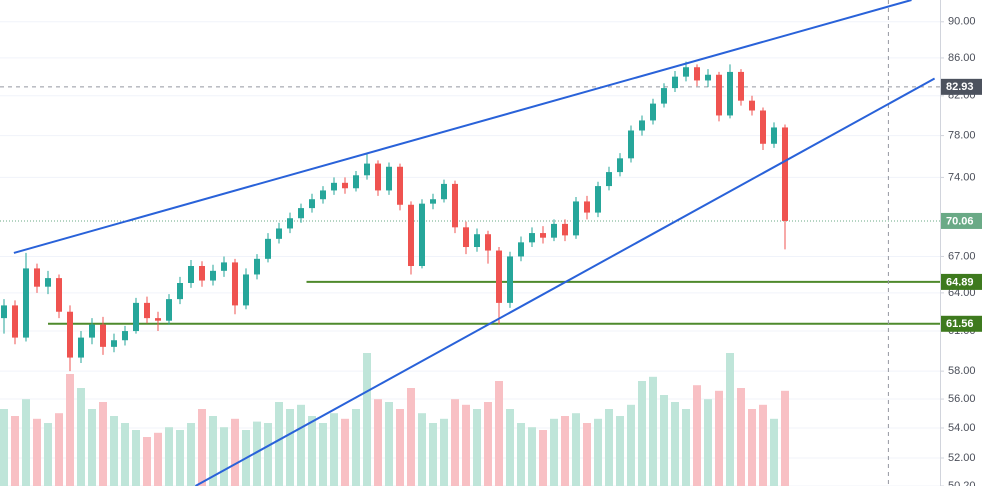 The height and width of the screenshot is (486, 982). I want to click on y-tick-label: 90.00, so click(962, 22).